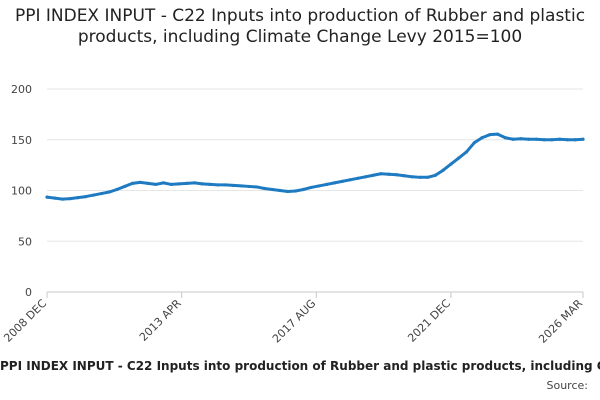 The width and height of the screenshot is (600, 400). What do you see at coordinates (429, 321) in the screenshot?
I see `x-tick-label: 2021 DEC` at bounding box center [429, 321].